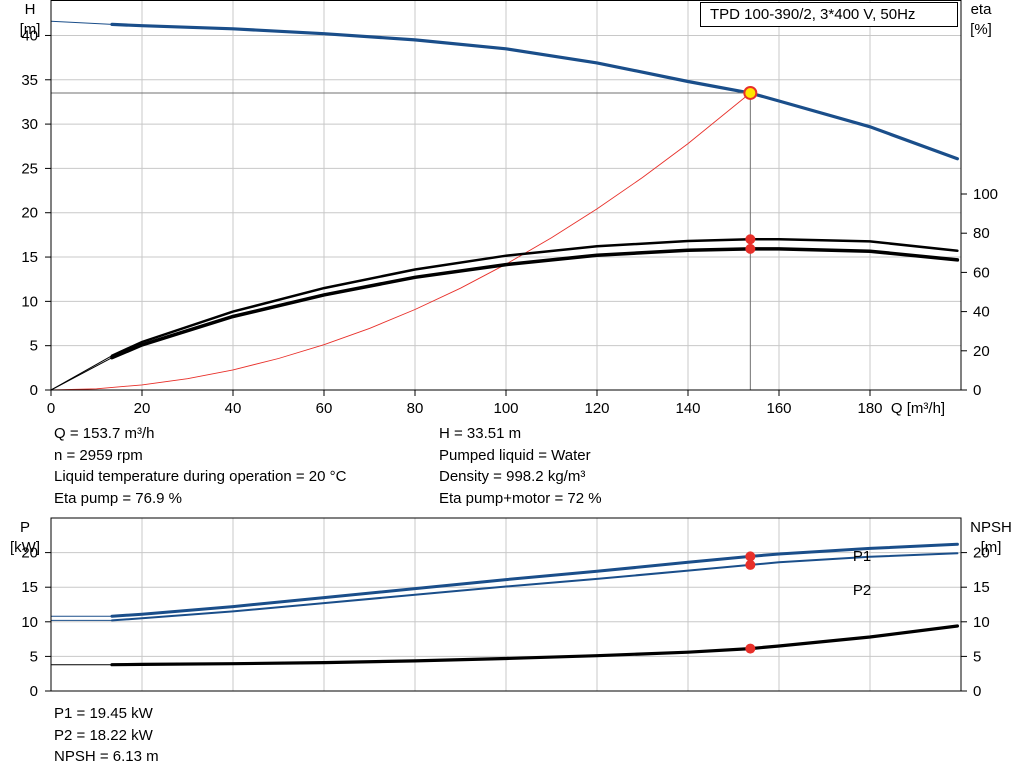 This screenshot has height=781, width=1024. Describe the element at coordinates (977, 390) in the screenshot. I see `y-right-tick-label: 0` at that location.